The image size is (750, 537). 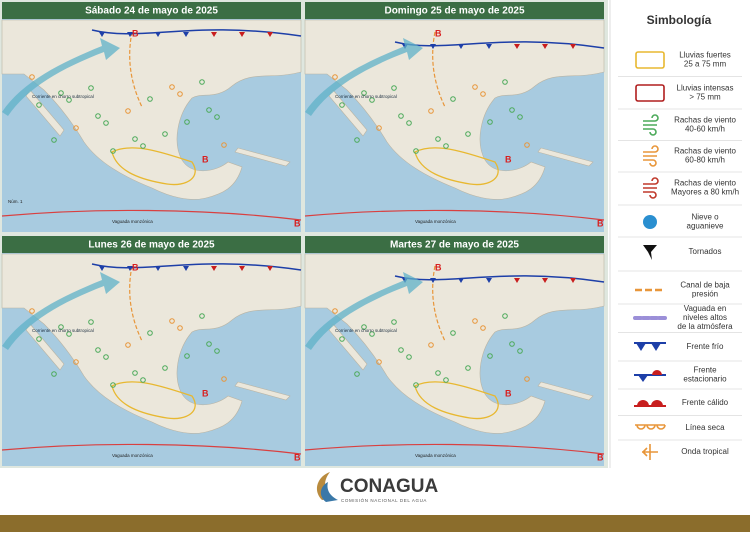 I want to click on panel-title-bar, so click(x=454, y=10).